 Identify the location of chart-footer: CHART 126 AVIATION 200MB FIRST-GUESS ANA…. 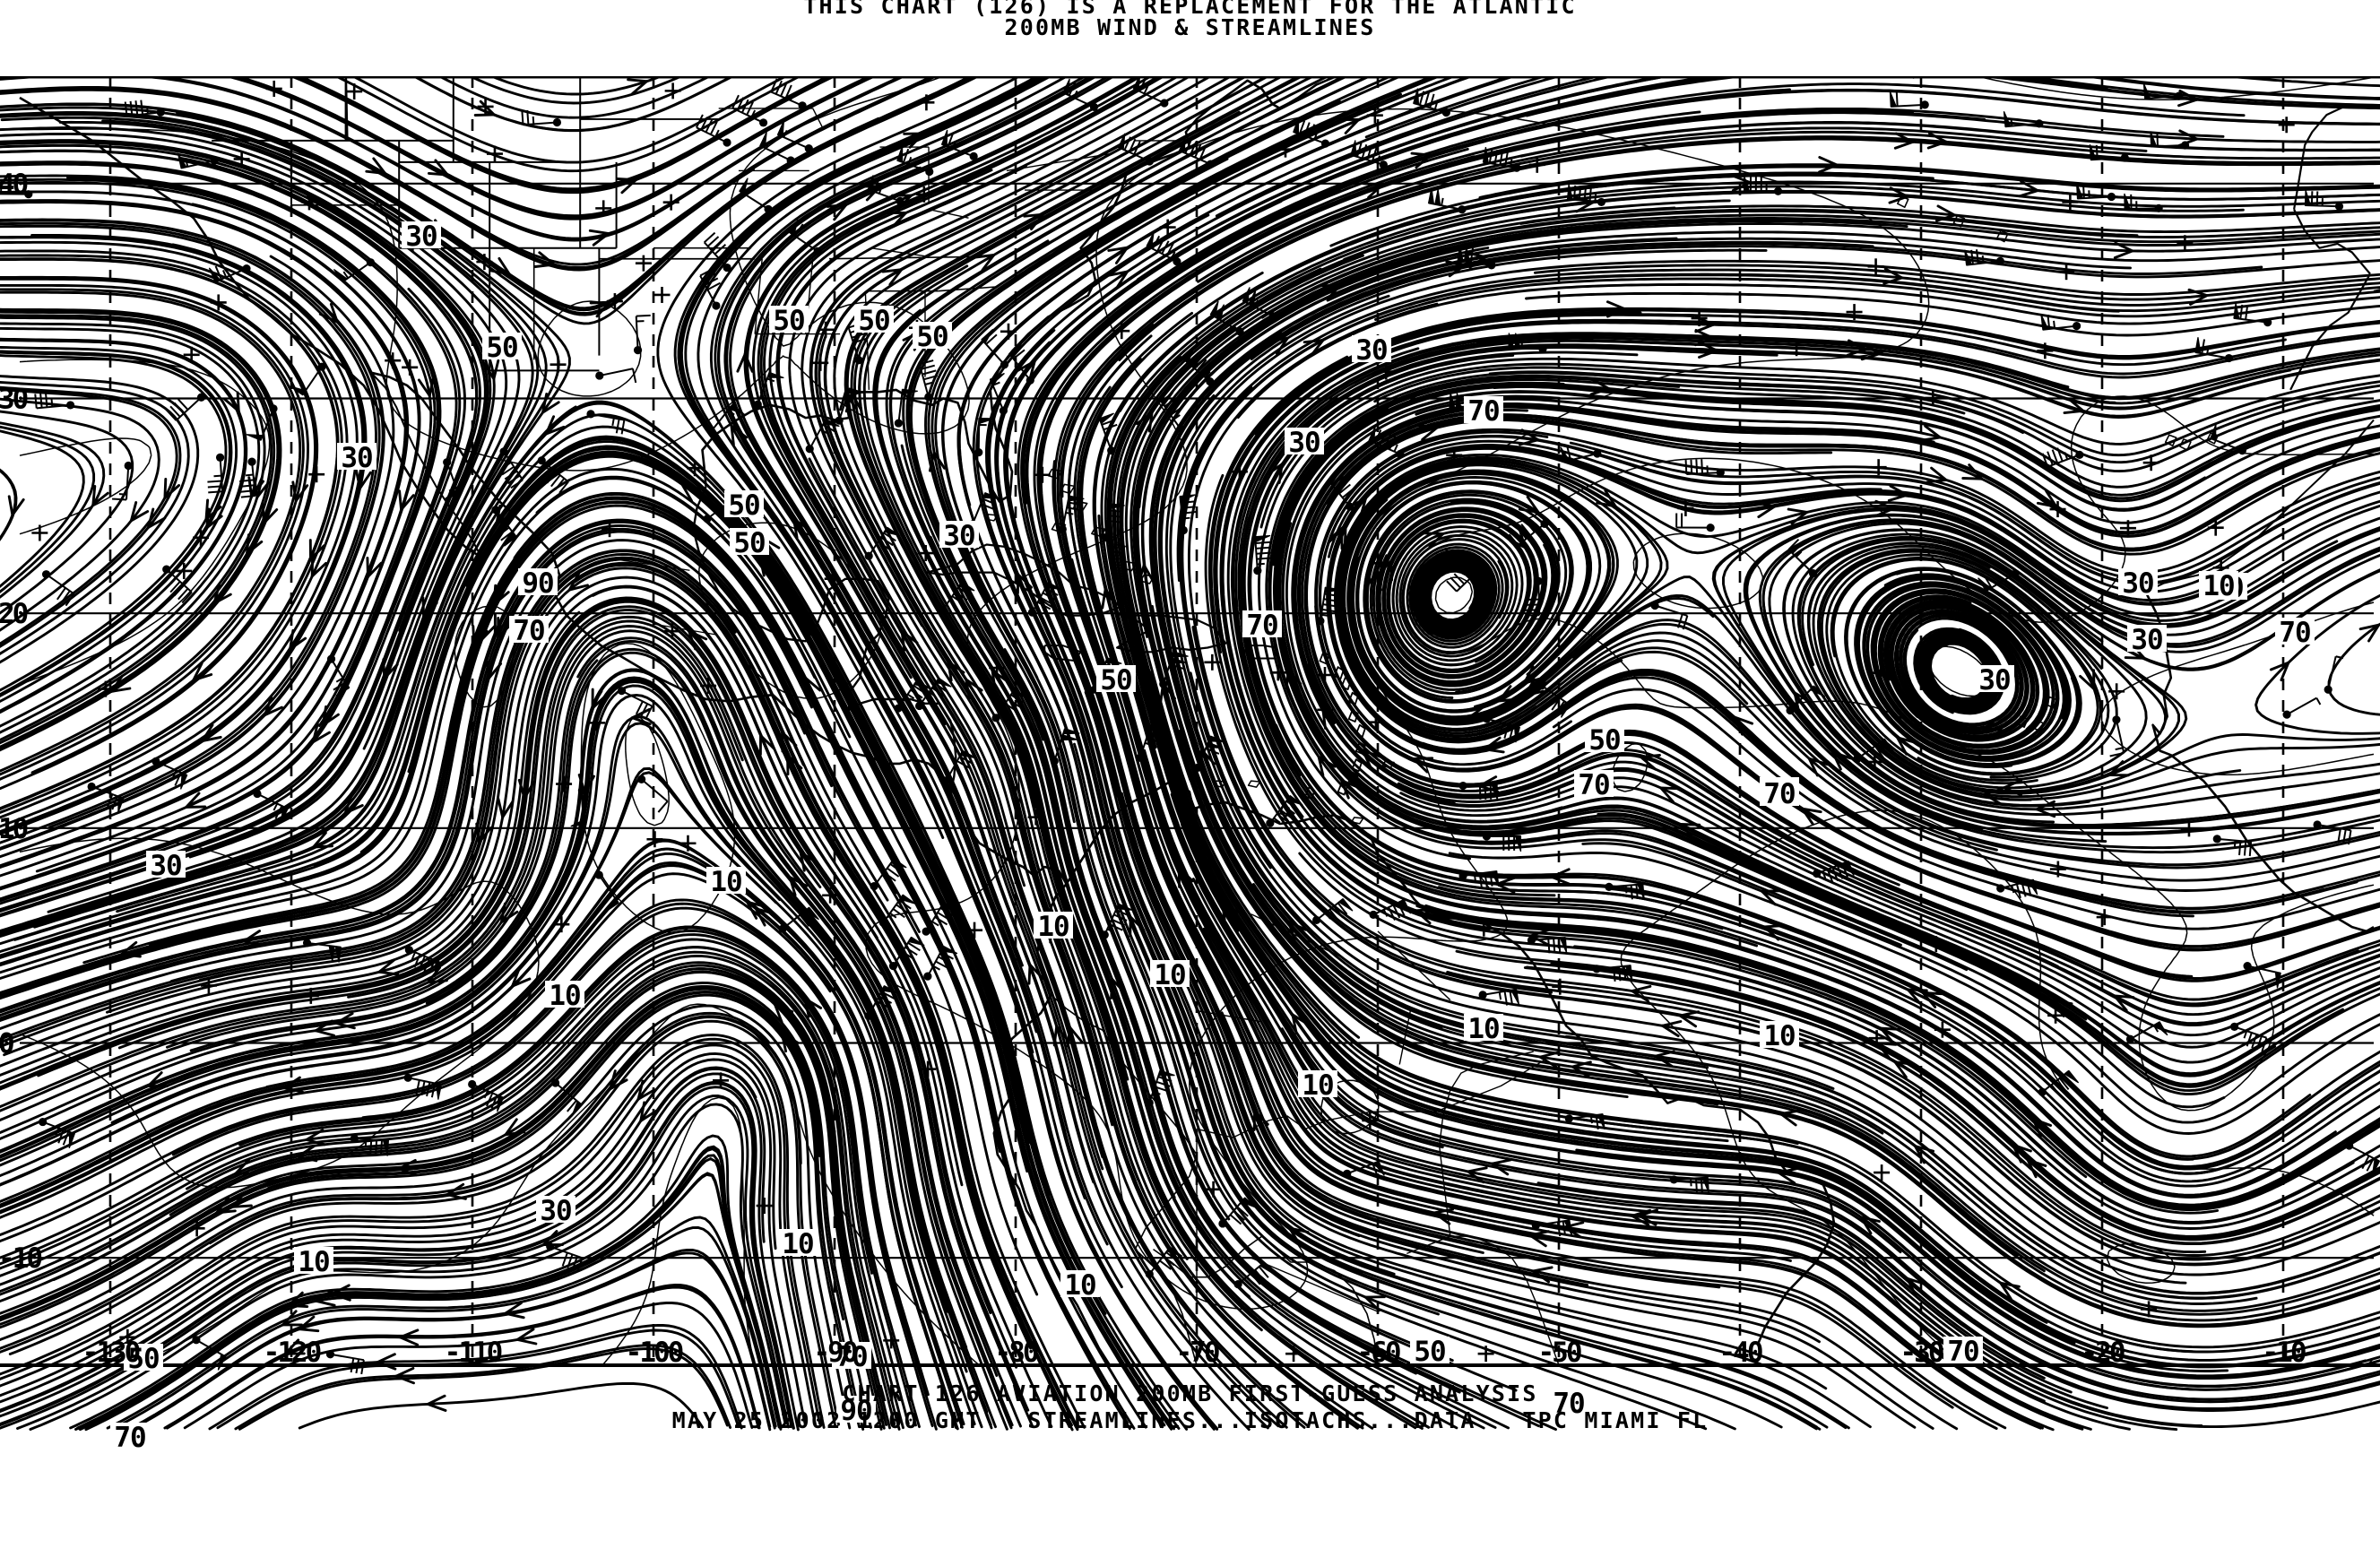
(1190, 1407).